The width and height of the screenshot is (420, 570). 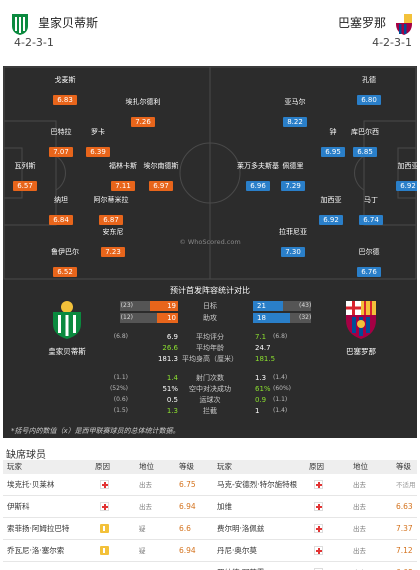 What do you see at coordinates (161, 176) in the screenshot?
I see `home-player: 埃尔南德斯 6.97` at bounding box center [161, 176].